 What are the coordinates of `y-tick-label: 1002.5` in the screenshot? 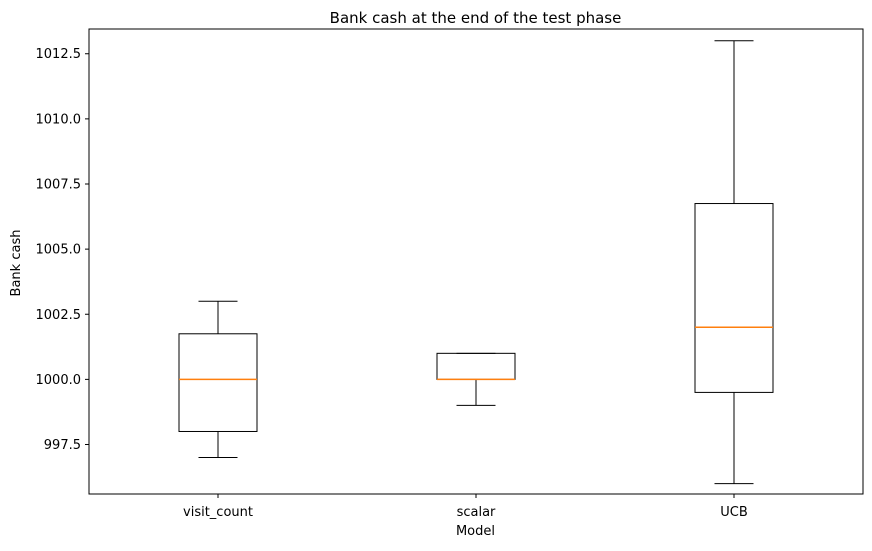 It's located at (59, 315).